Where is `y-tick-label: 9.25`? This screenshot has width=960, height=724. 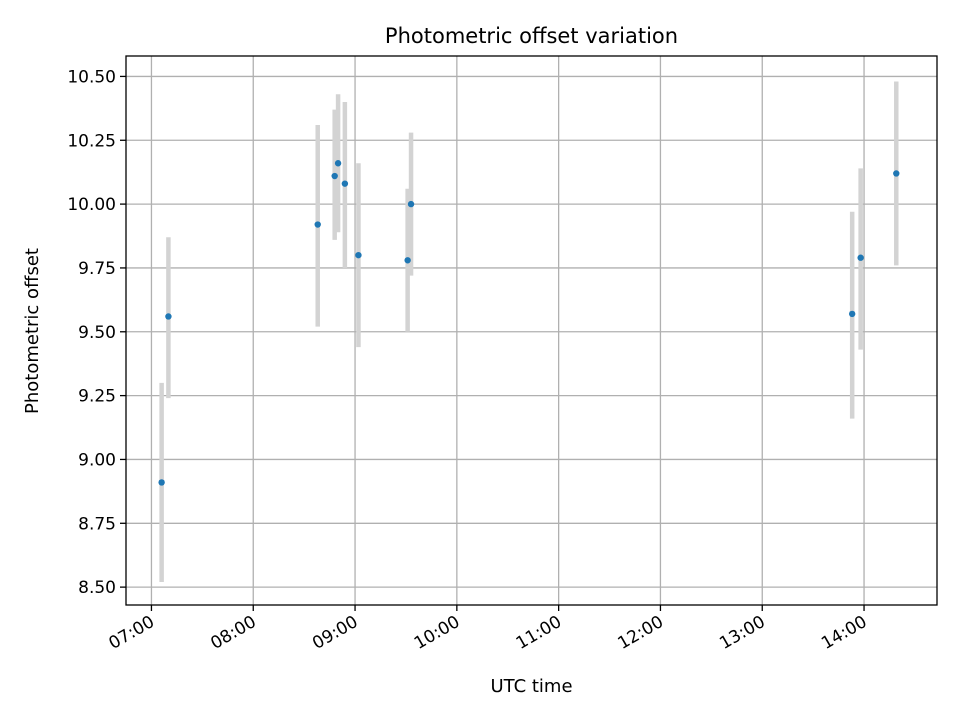 y-tick-label: 9.25 is located at coordinates (97, 397).